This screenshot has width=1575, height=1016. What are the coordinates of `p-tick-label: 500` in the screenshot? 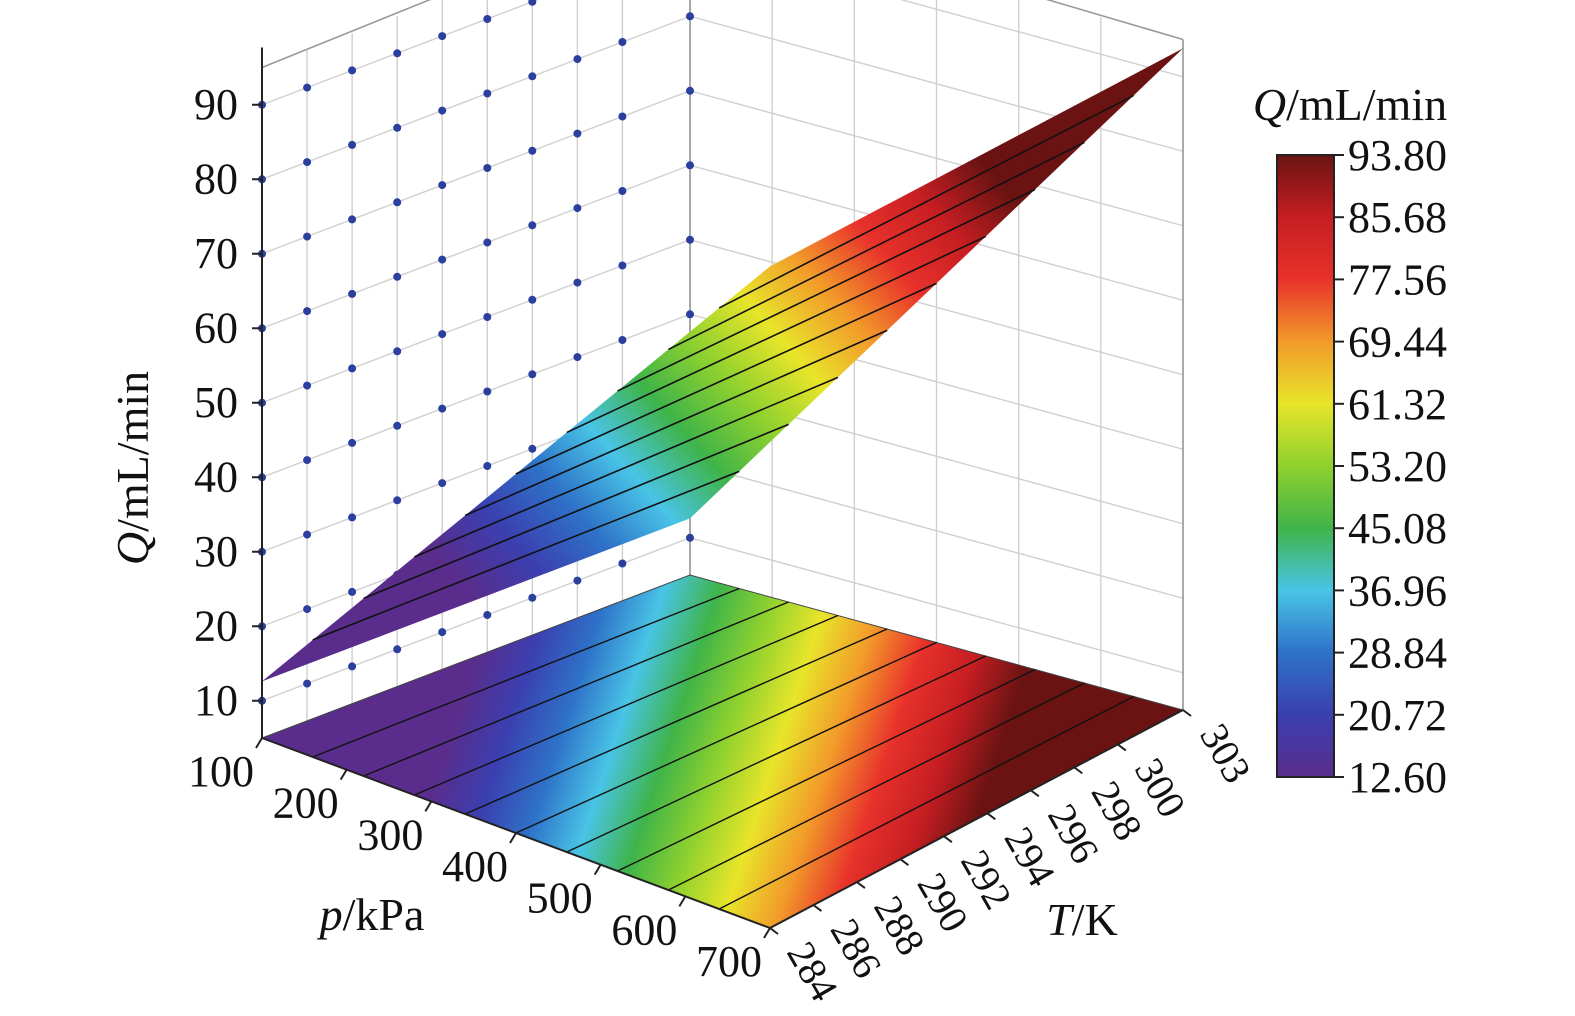 It's located at (560, 898).